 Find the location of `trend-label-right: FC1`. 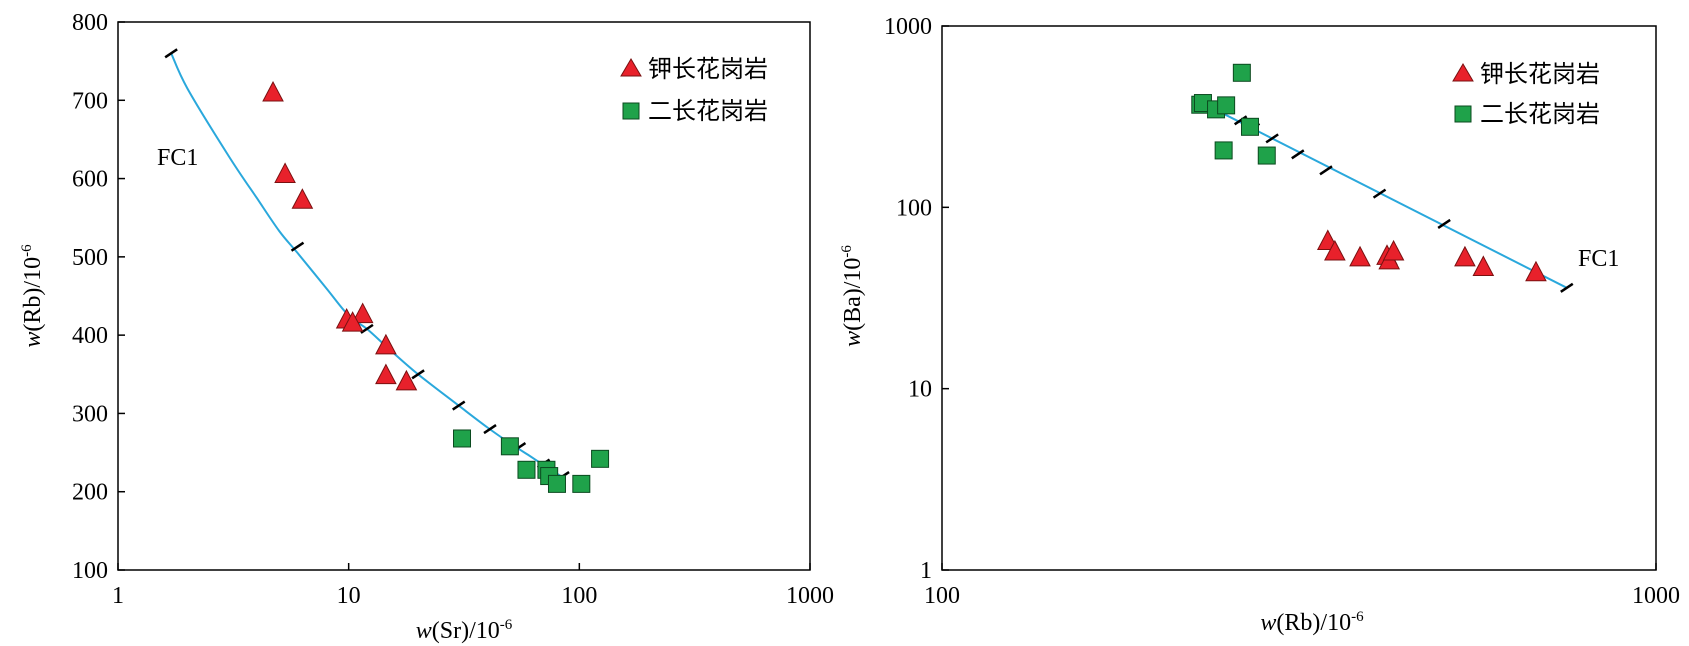

trend-label-right: FC1 is located at coordinates (1598, 259).